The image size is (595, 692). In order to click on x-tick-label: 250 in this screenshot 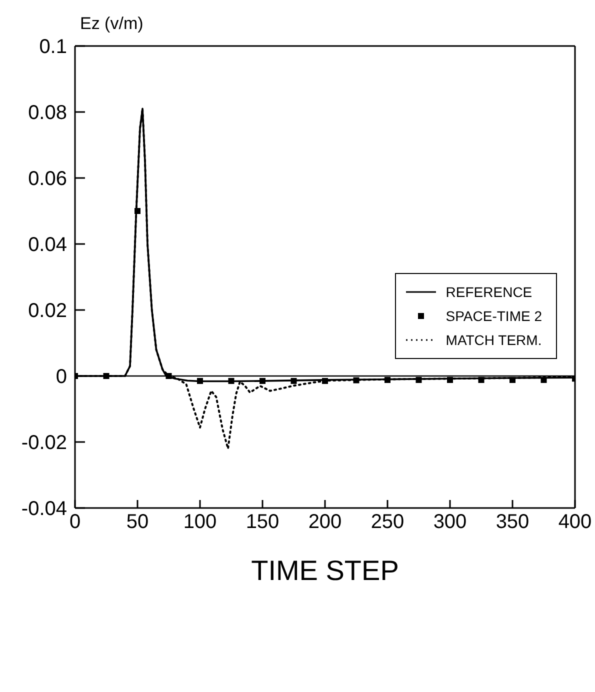, I will do `click(387, 522)`.